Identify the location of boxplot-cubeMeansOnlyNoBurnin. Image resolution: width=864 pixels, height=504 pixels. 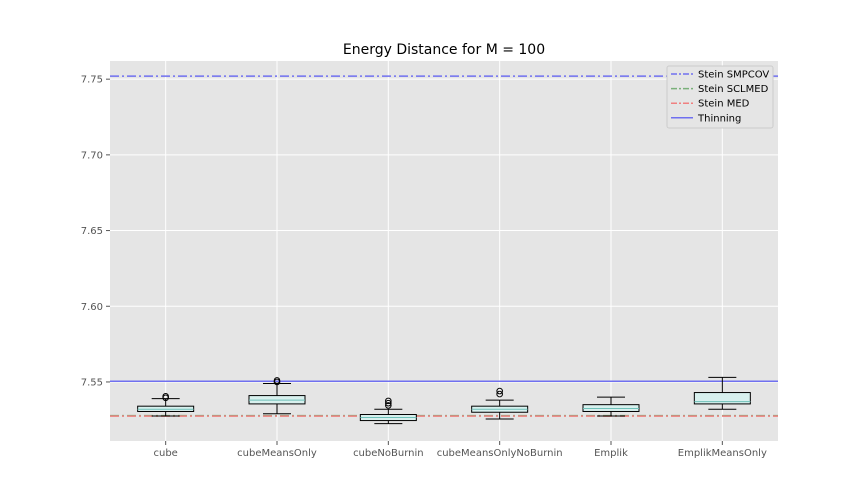
(500, 403).